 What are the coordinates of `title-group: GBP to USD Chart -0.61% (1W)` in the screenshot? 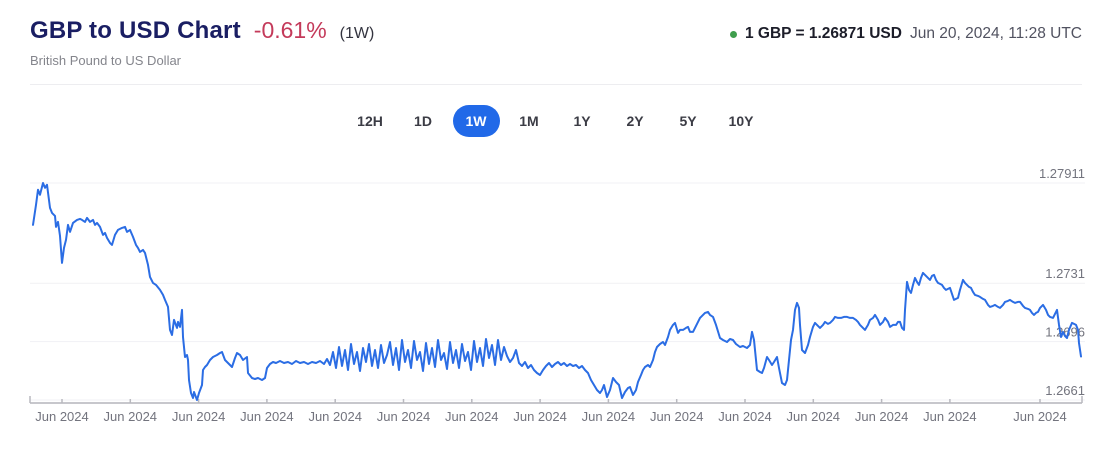 It's located at (202, 31).